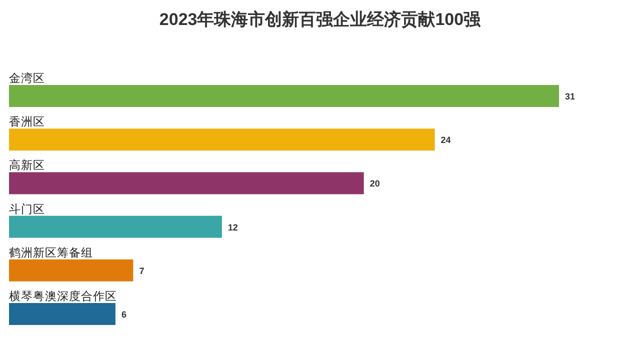 The height and width of the screenshot is (342, 640). Describe the element at coordinates (141, 271) in the screenshot. I see `data-label: 7` at that location.